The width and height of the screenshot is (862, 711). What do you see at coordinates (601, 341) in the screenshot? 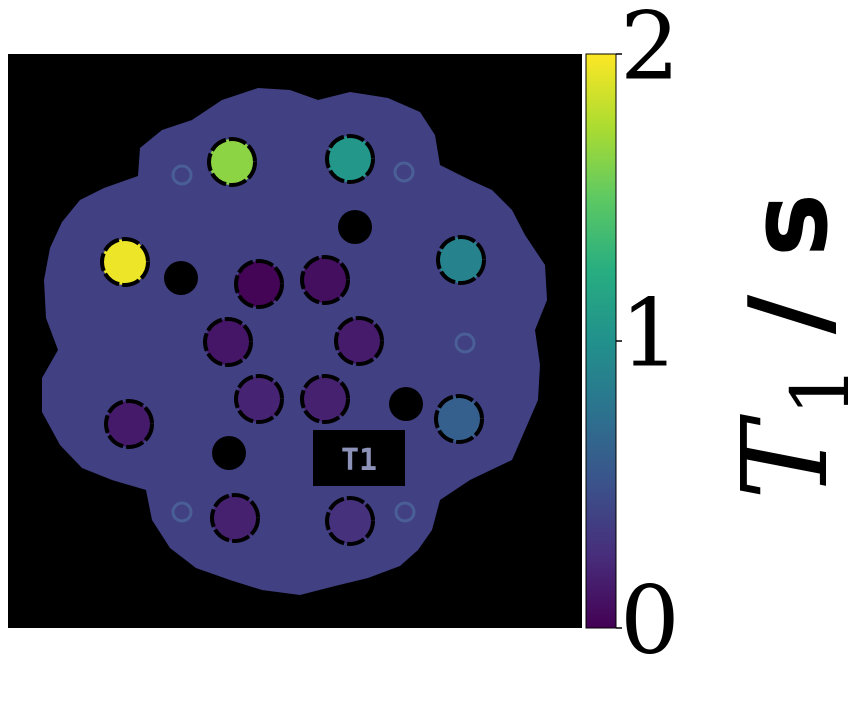
I see `colorbar-gradient` at bounding box center [601, 341].